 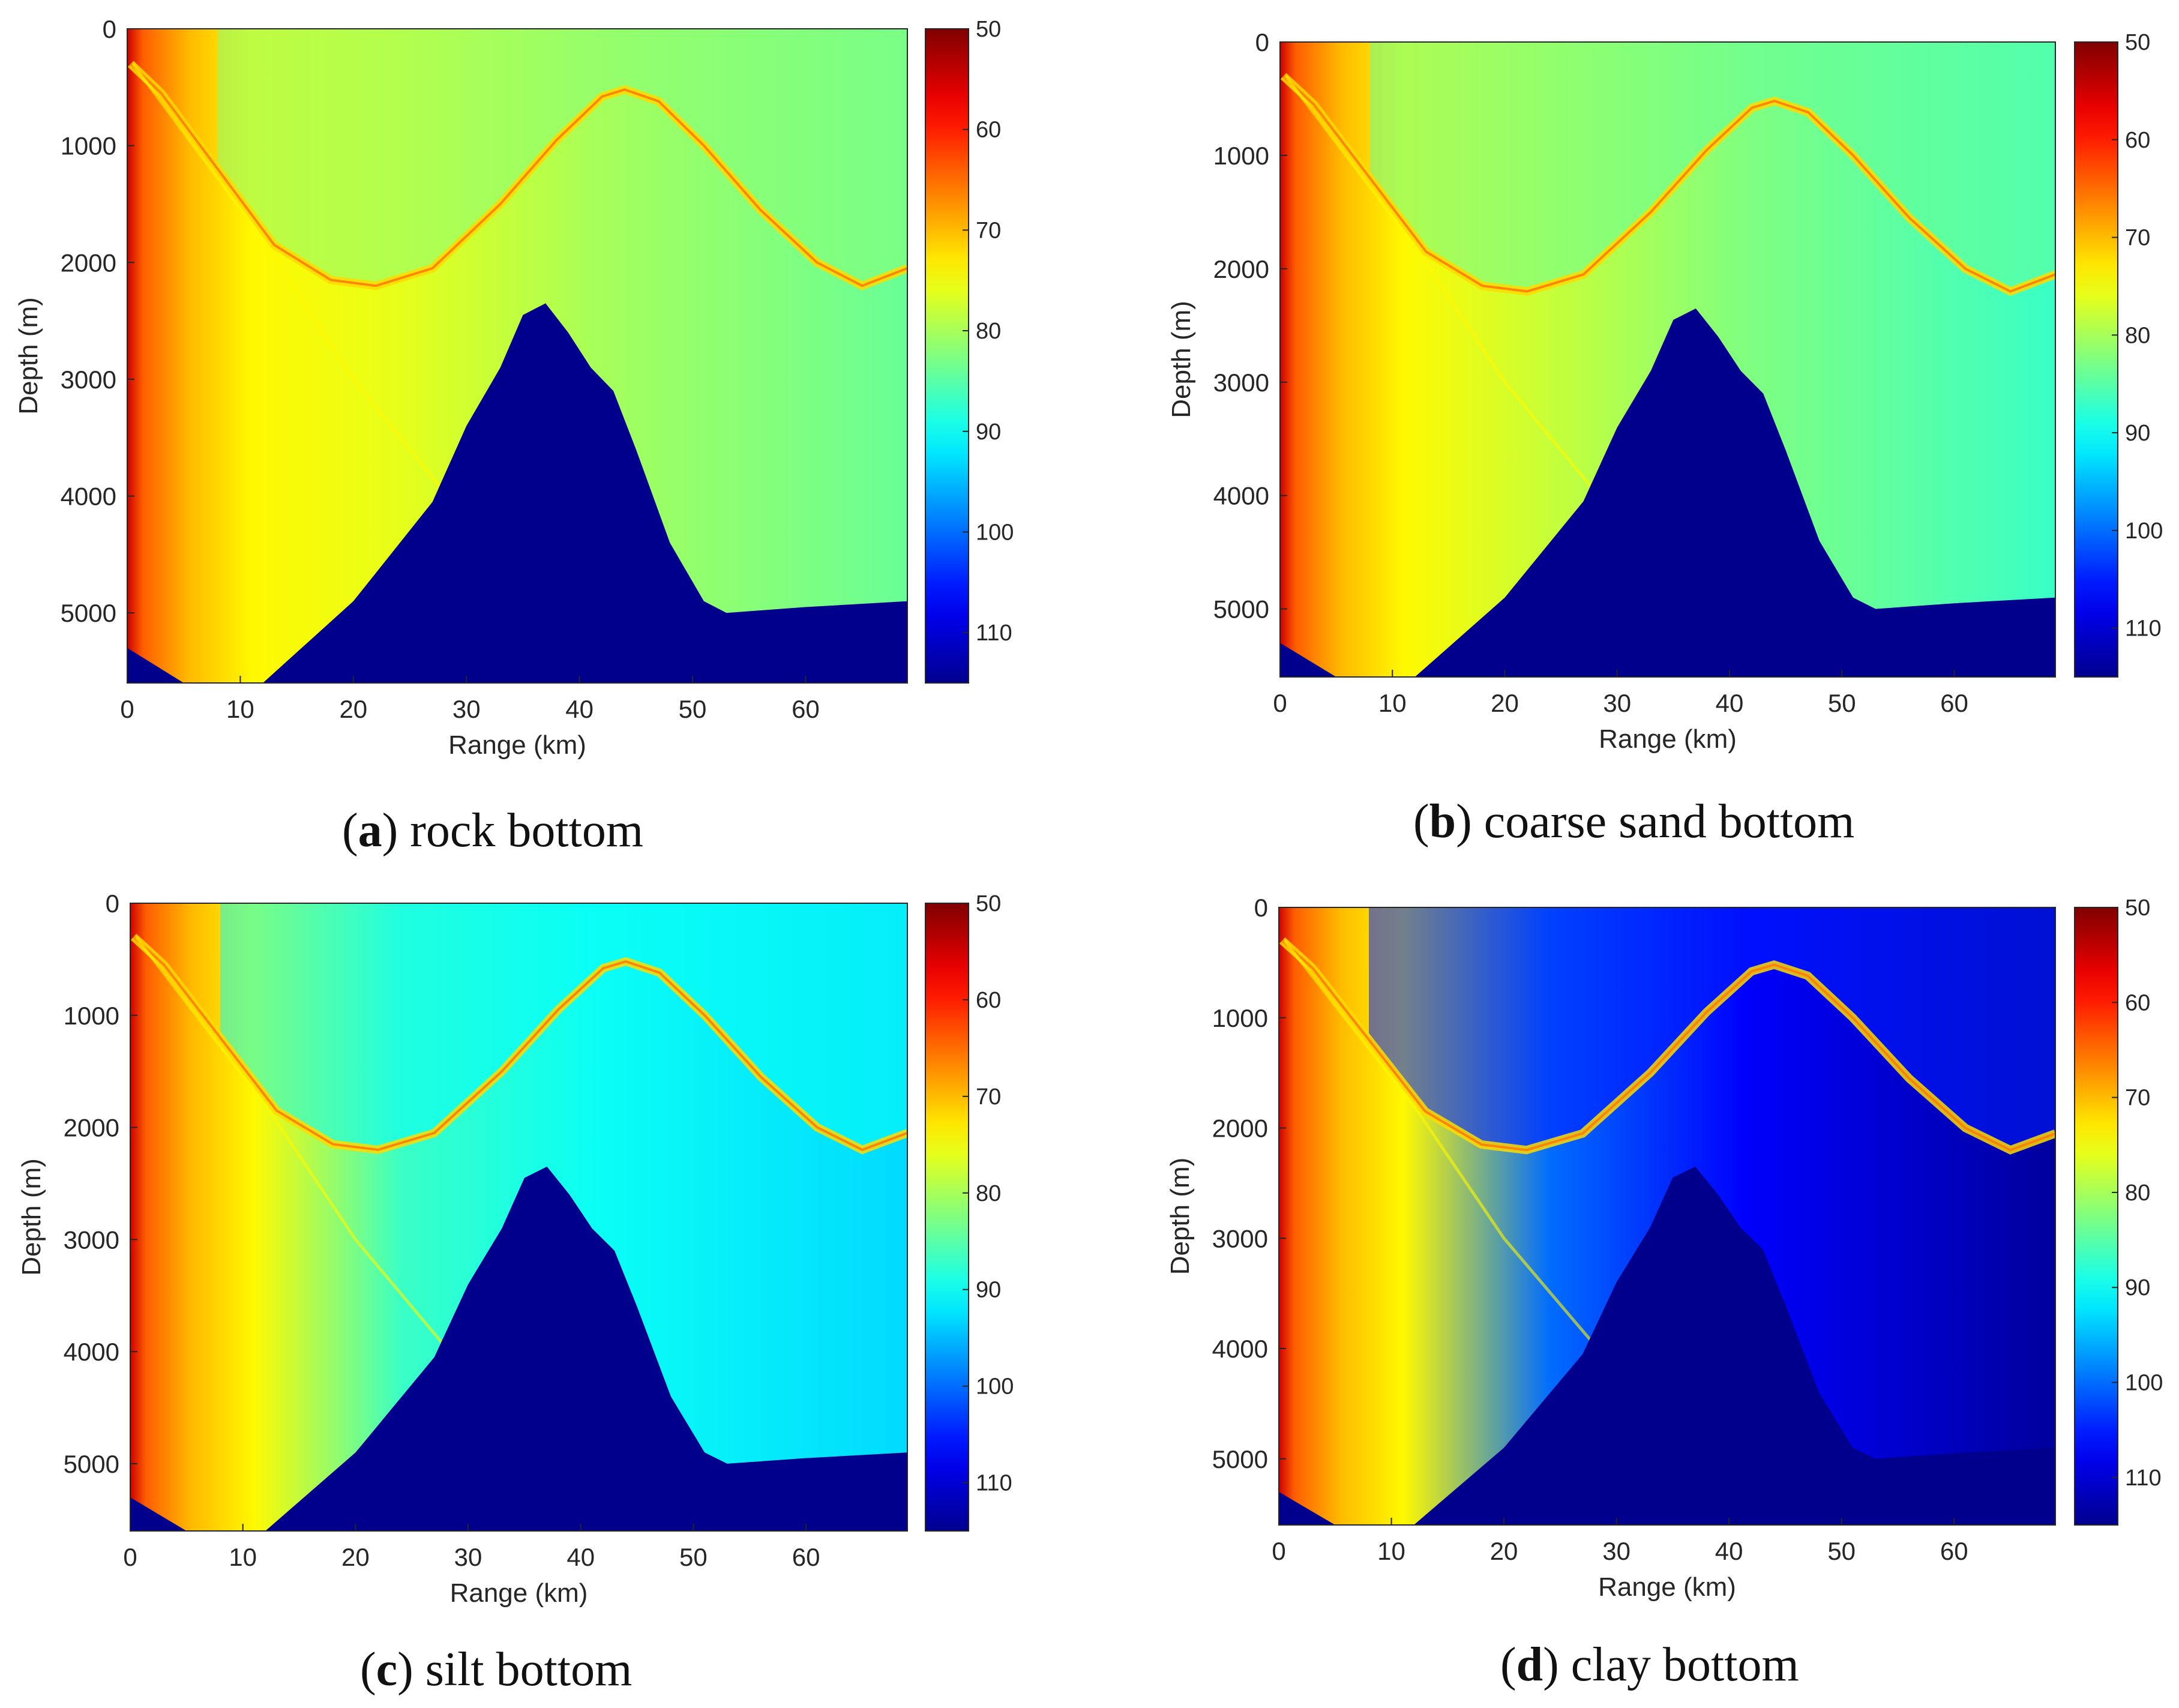 I want to click on caption-letter: c, so click(x=387, y=1669).